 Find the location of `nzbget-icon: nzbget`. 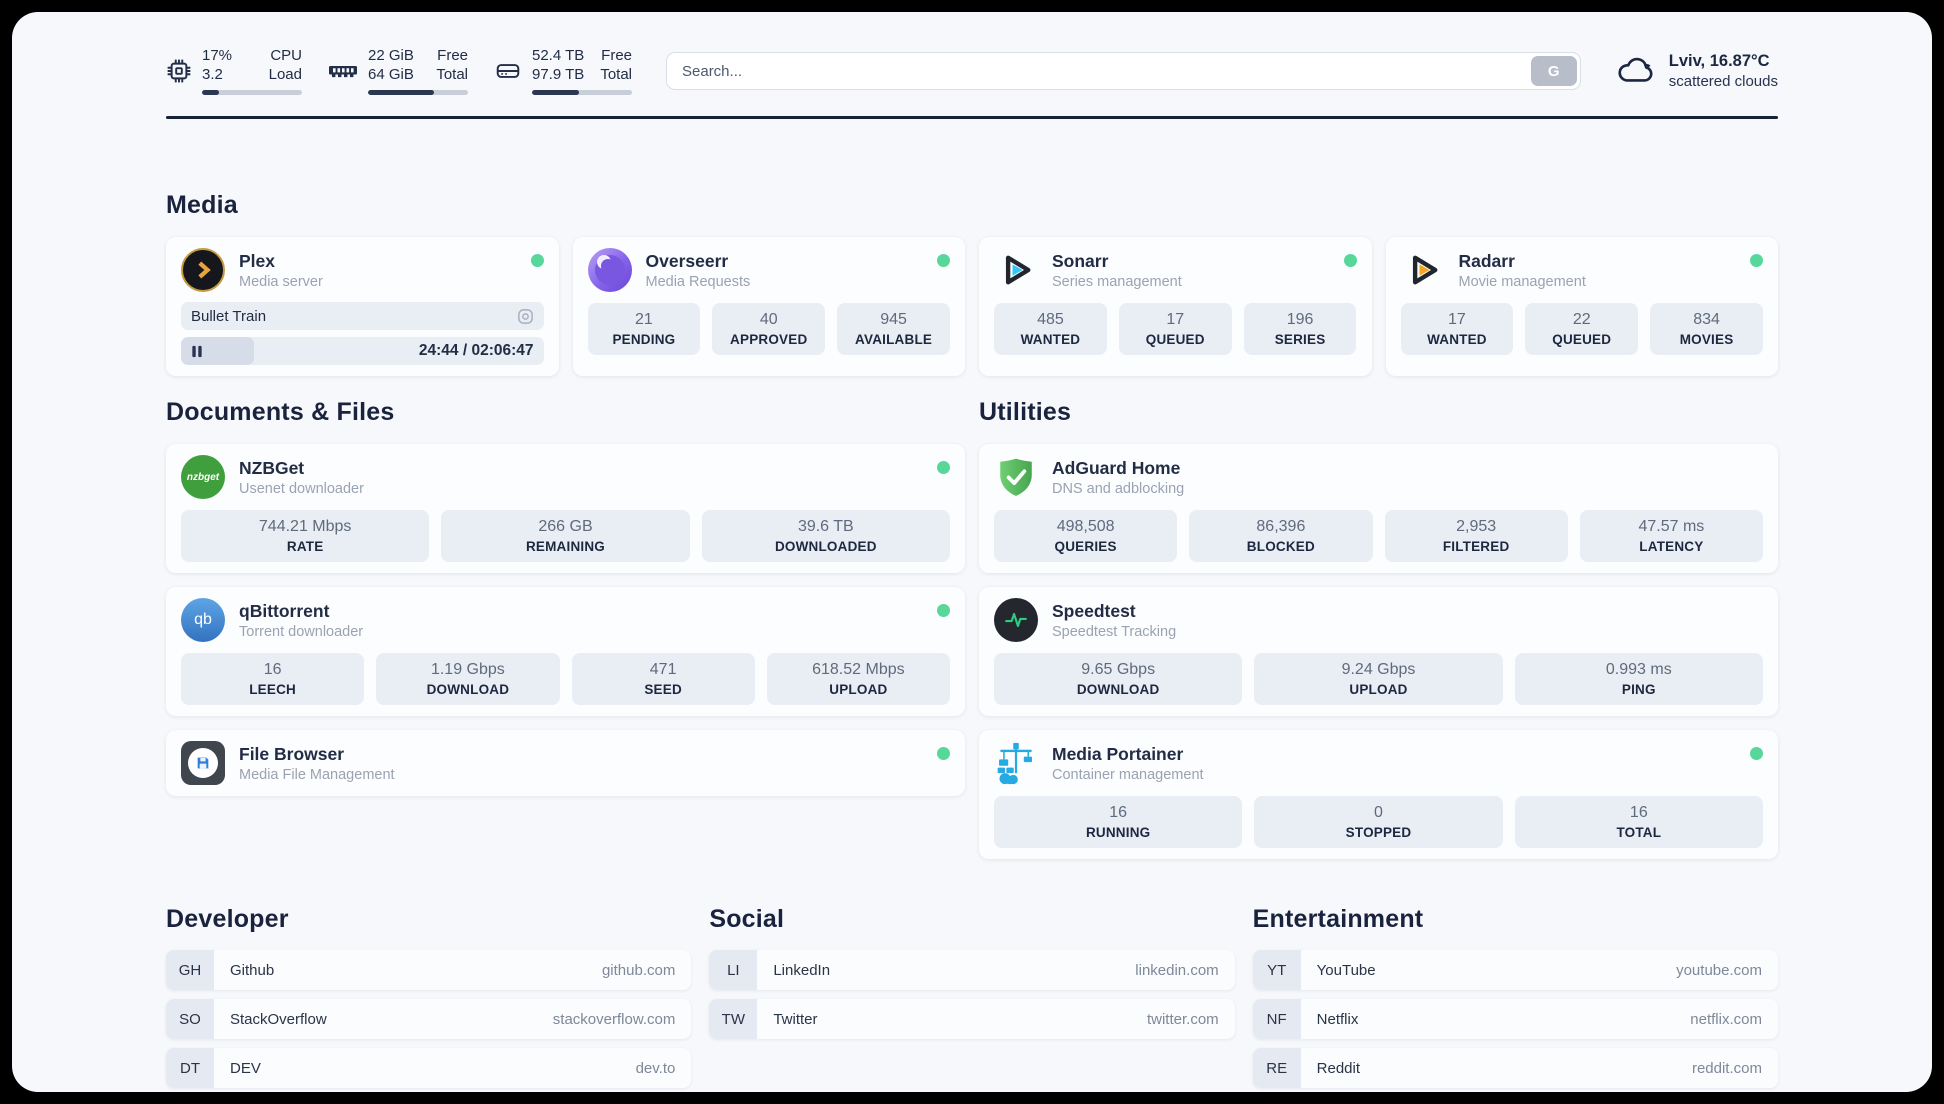

nzbget-icon: nzbget is located at coordinates (203, 477).